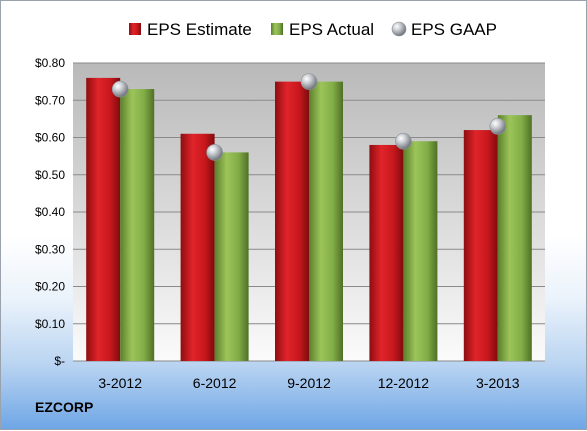 This screenshot has width=587, height=431. I want to click on gaap-markers, so click(309, 117).